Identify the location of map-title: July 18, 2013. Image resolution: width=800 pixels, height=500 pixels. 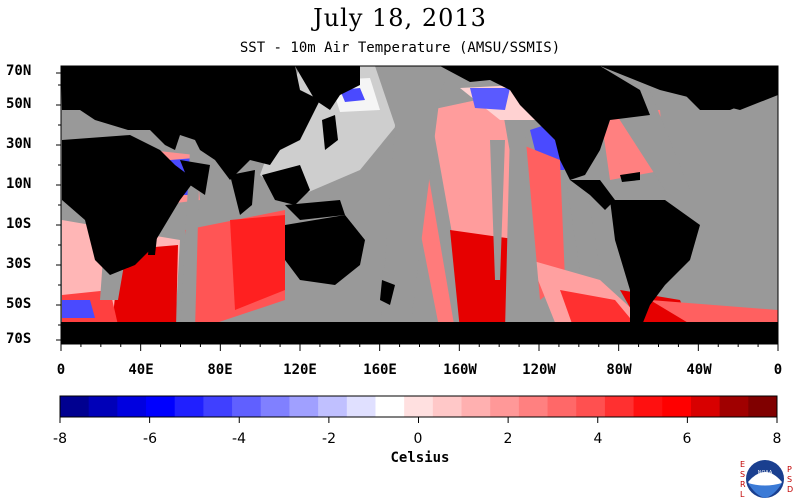
(400, 18).